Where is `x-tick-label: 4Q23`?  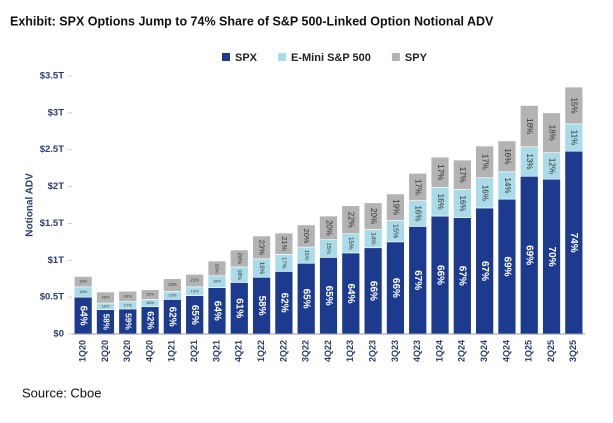 x-tick-label: 4Q23 is located at coordinates (417, 351).